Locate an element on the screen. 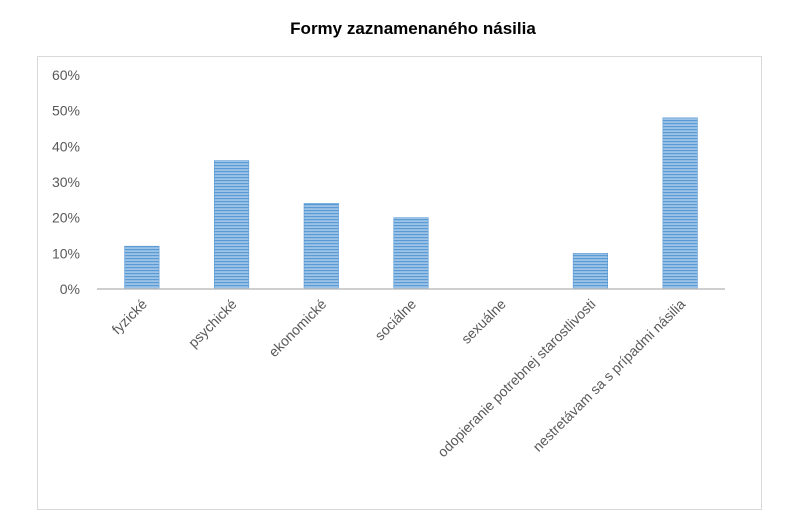 The width and height of the screenshot is (800, 530). y-tick-label: 0% is located at coordinates (70, 289).